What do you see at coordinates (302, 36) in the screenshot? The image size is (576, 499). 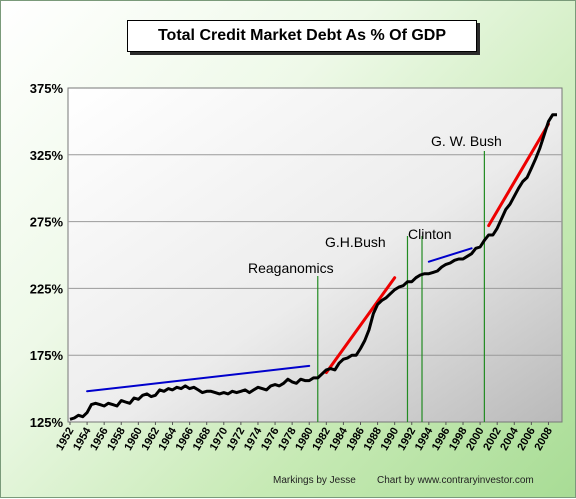 I see `chart-title: Total Credit Market Debt As % Of GDP` at bounding box center [302, 36].